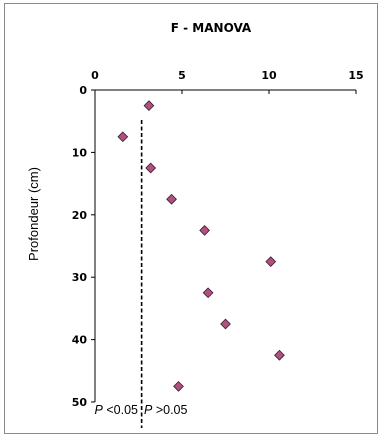  Describe the element at coordinates (80, 402) in the screenshot. I see `y-tick-label: 50` at that location.